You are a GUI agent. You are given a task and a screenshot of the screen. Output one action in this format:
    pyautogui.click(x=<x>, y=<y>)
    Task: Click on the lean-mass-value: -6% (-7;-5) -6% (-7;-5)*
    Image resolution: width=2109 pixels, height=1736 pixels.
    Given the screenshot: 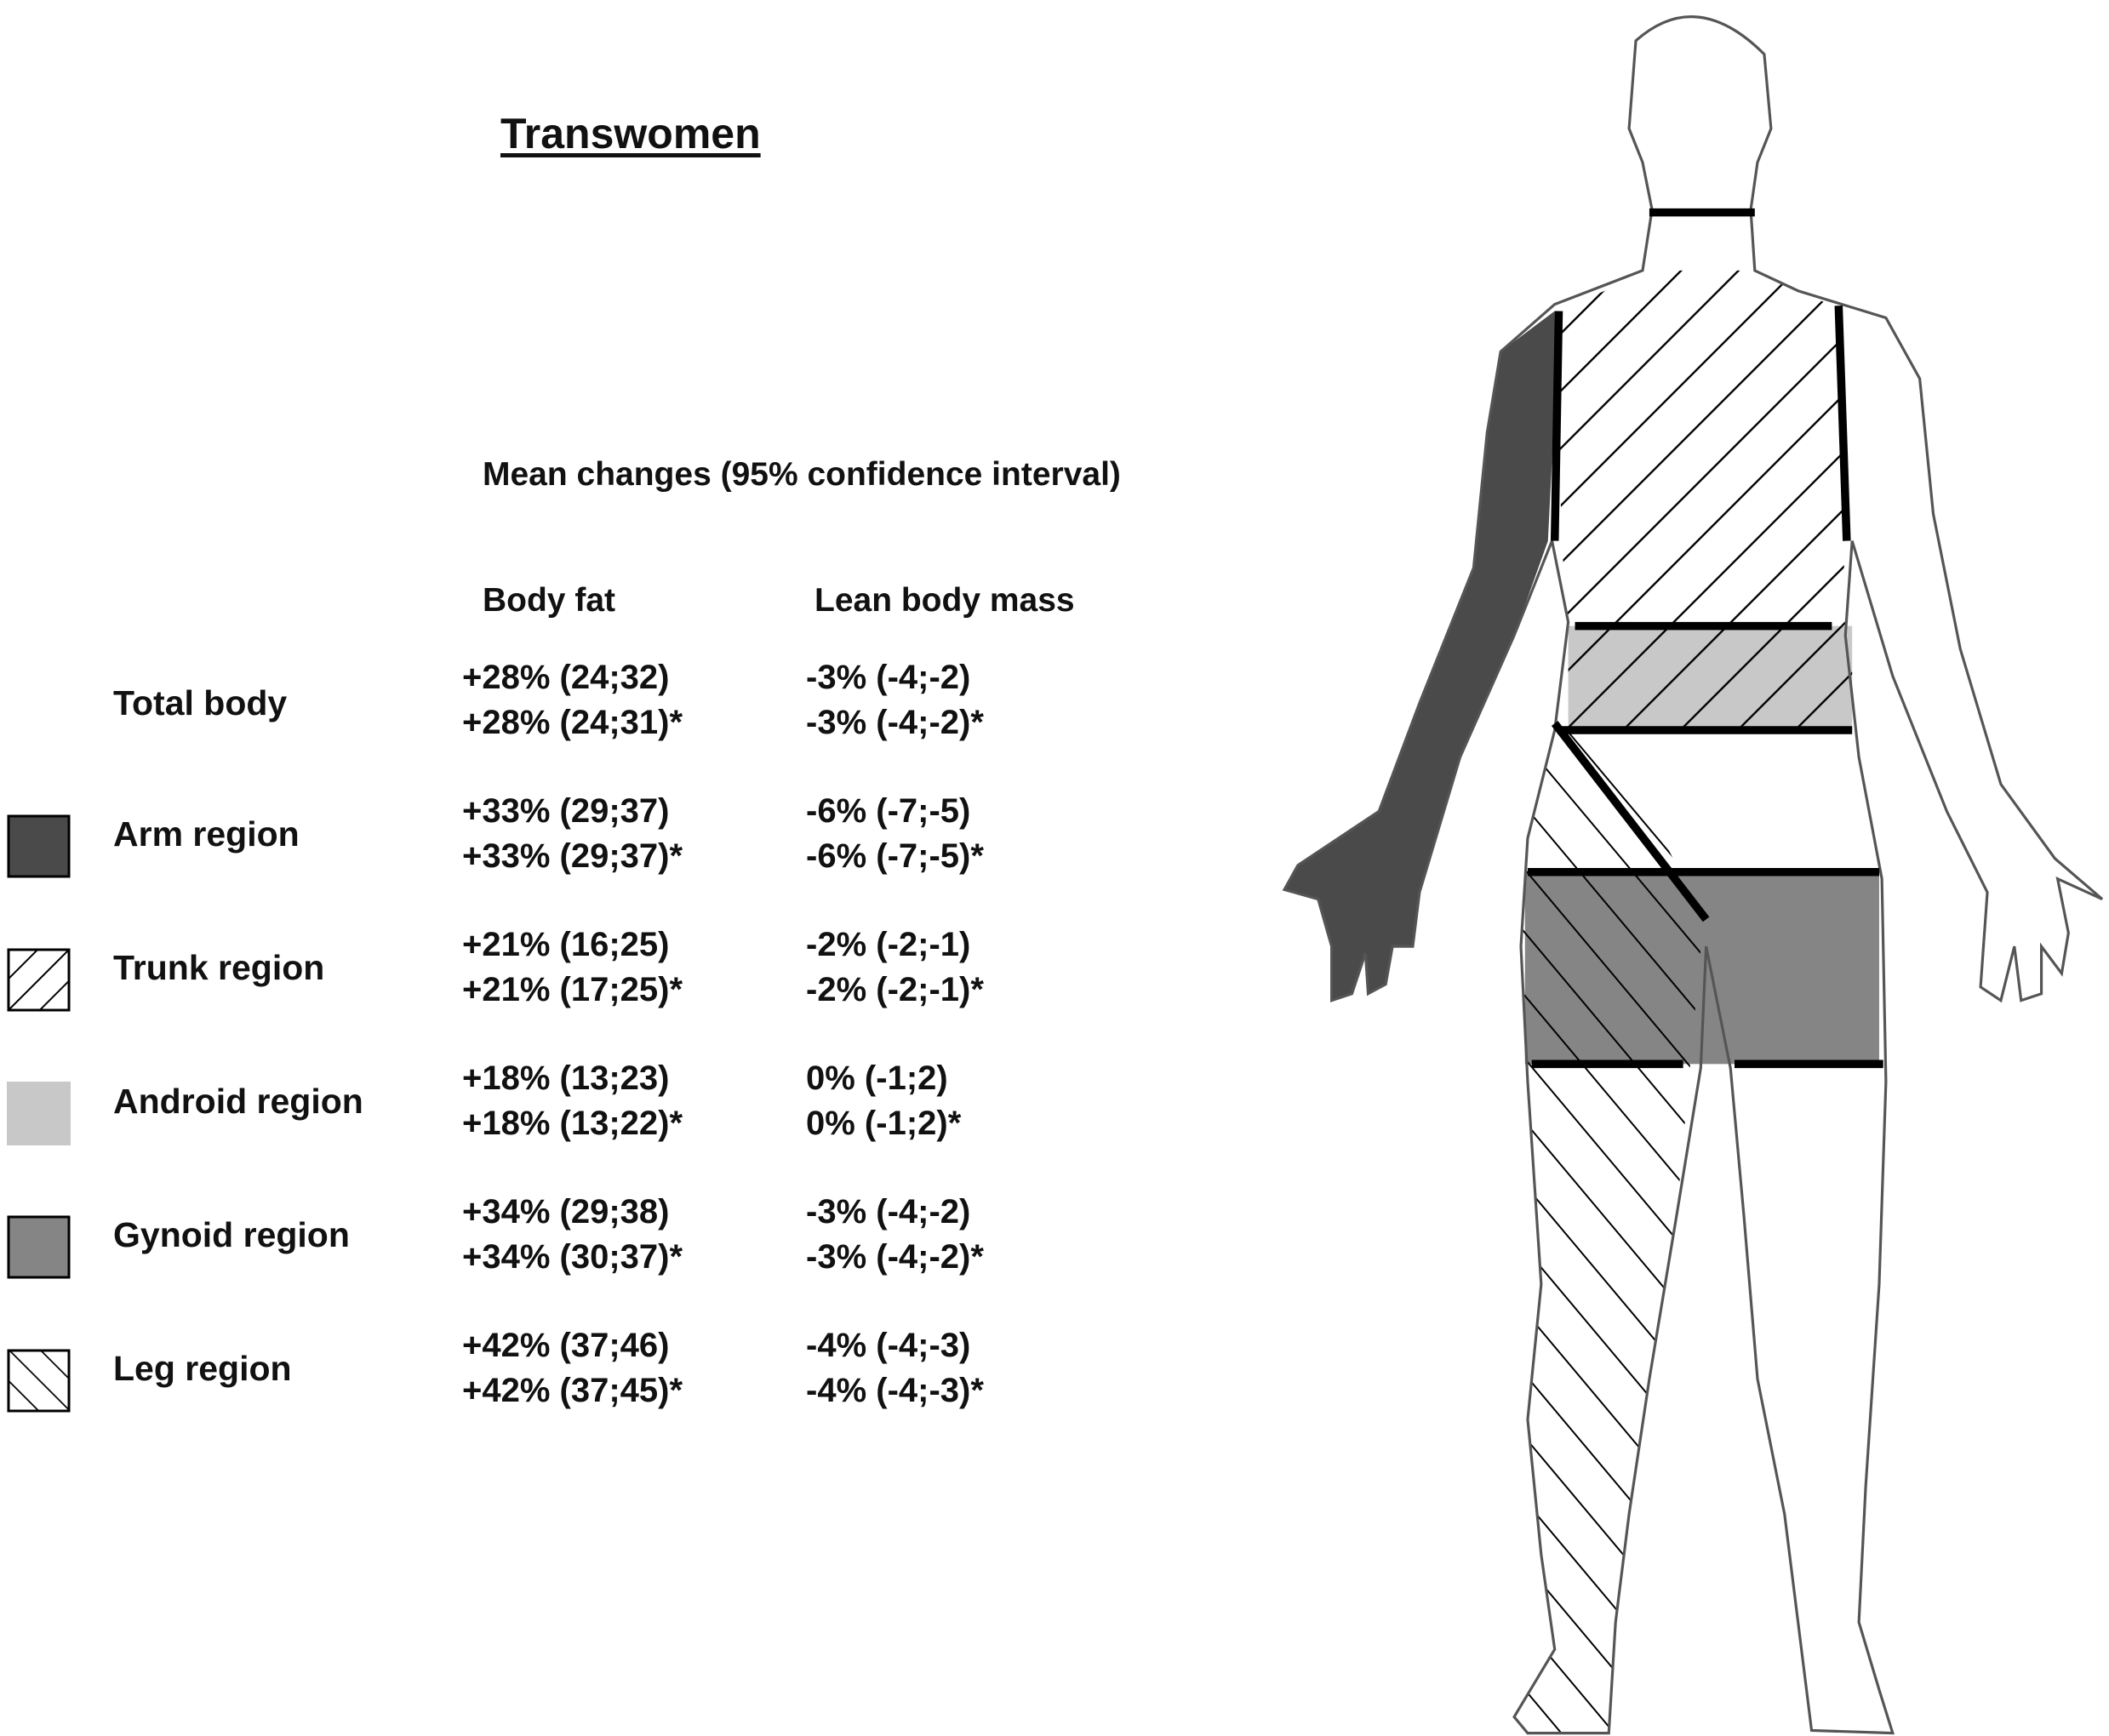 What is the action you would take?
    pyautogui.click(x=895, y=834)
    